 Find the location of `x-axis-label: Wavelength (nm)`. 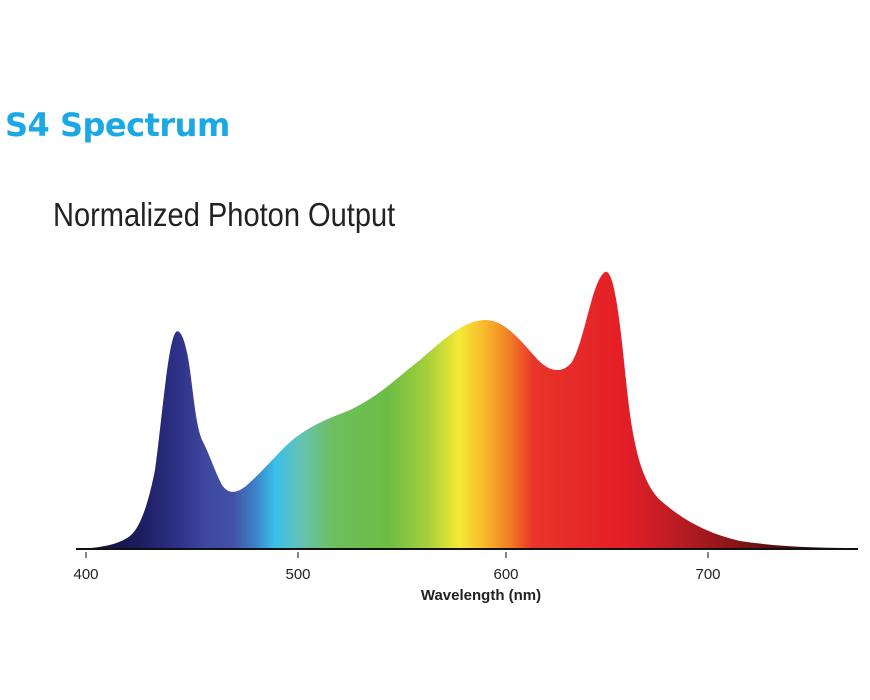

x-axis-label: Wavelength (nm) is located at coordinates (481, 595).